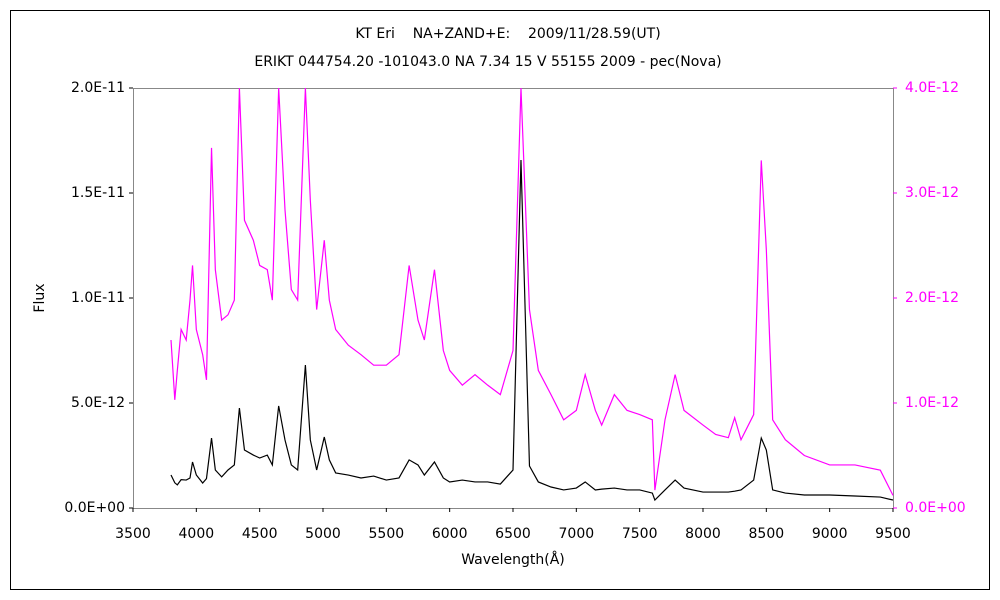 The height and width of the screenshot is (600, 1000). I want to click on x-tick-label: 8500, so click(767, 534).